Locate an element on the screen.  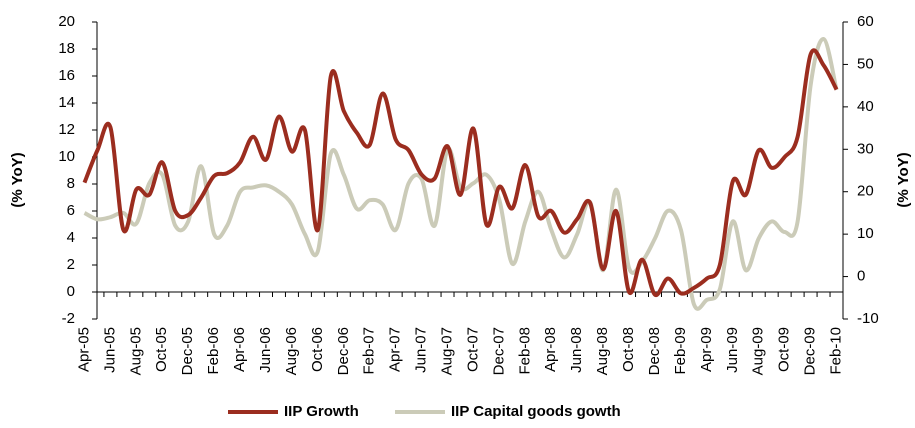
x-tick-label: Dec-08 is located at coordinates (654, 351).